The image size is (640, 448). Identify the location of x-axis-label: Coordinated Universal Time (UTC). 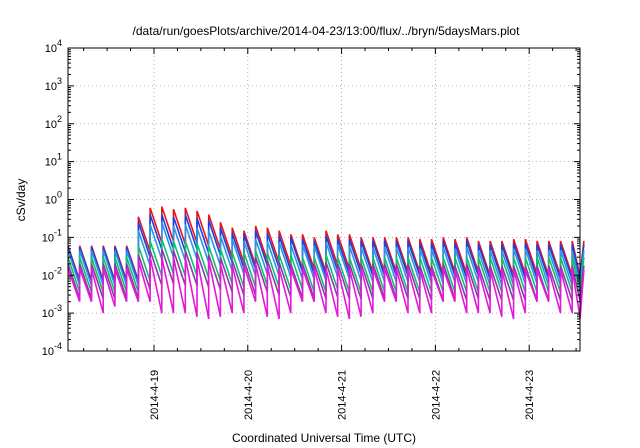
(324, 438).